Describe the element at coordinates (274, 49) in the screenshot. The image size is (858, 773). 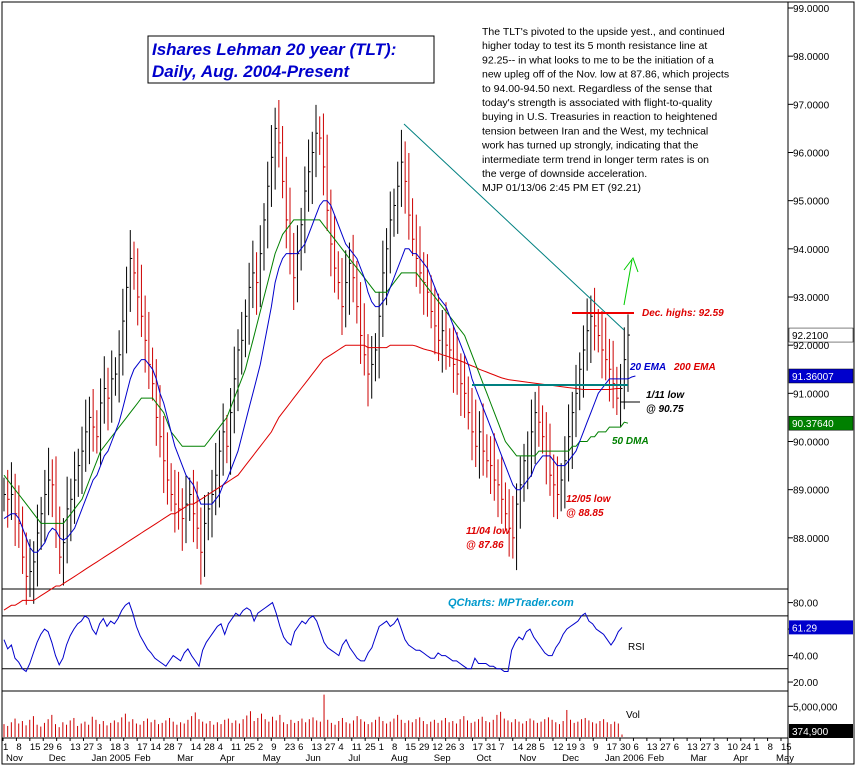
I see `chart-title: Ishares Lehman 20 year (TLT):` at that location.